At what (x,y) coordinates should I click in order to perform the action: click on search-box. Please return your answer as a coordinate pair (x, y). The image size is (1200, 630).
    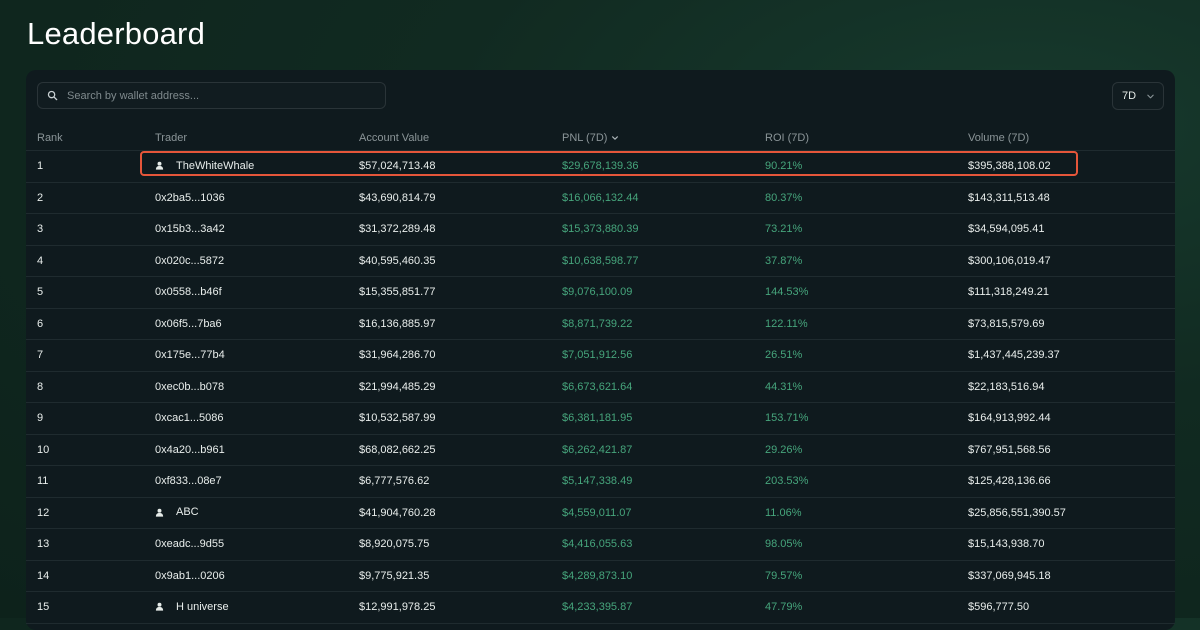
    Looking at the image, I should click on (211, 95).